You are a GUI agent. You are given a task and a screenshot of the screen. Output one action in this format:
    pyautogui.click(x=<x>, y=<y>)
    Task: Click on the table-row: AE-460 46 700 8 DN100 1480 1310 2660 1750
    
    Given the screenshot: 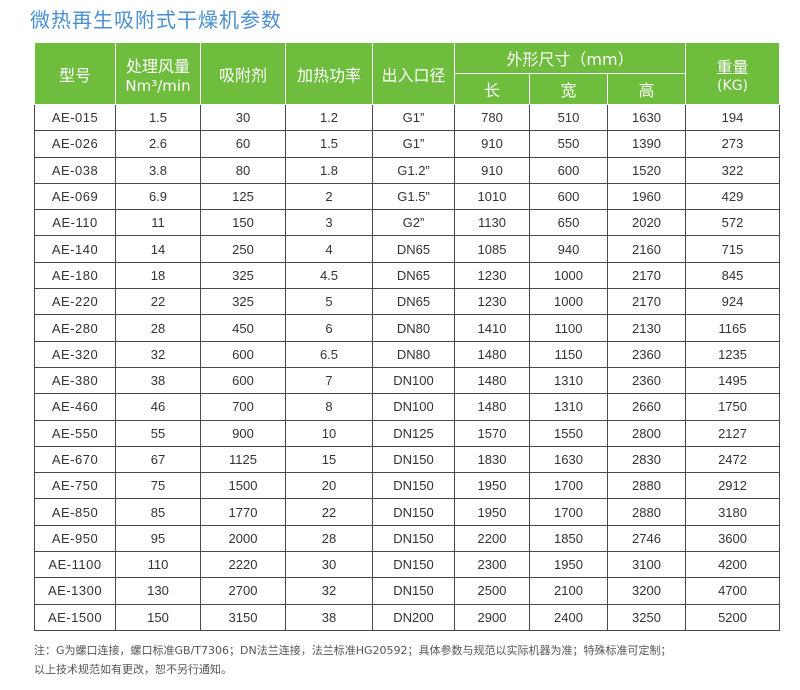 What is the action you would take?
    pyautogui.click(x=407, y=407)
    